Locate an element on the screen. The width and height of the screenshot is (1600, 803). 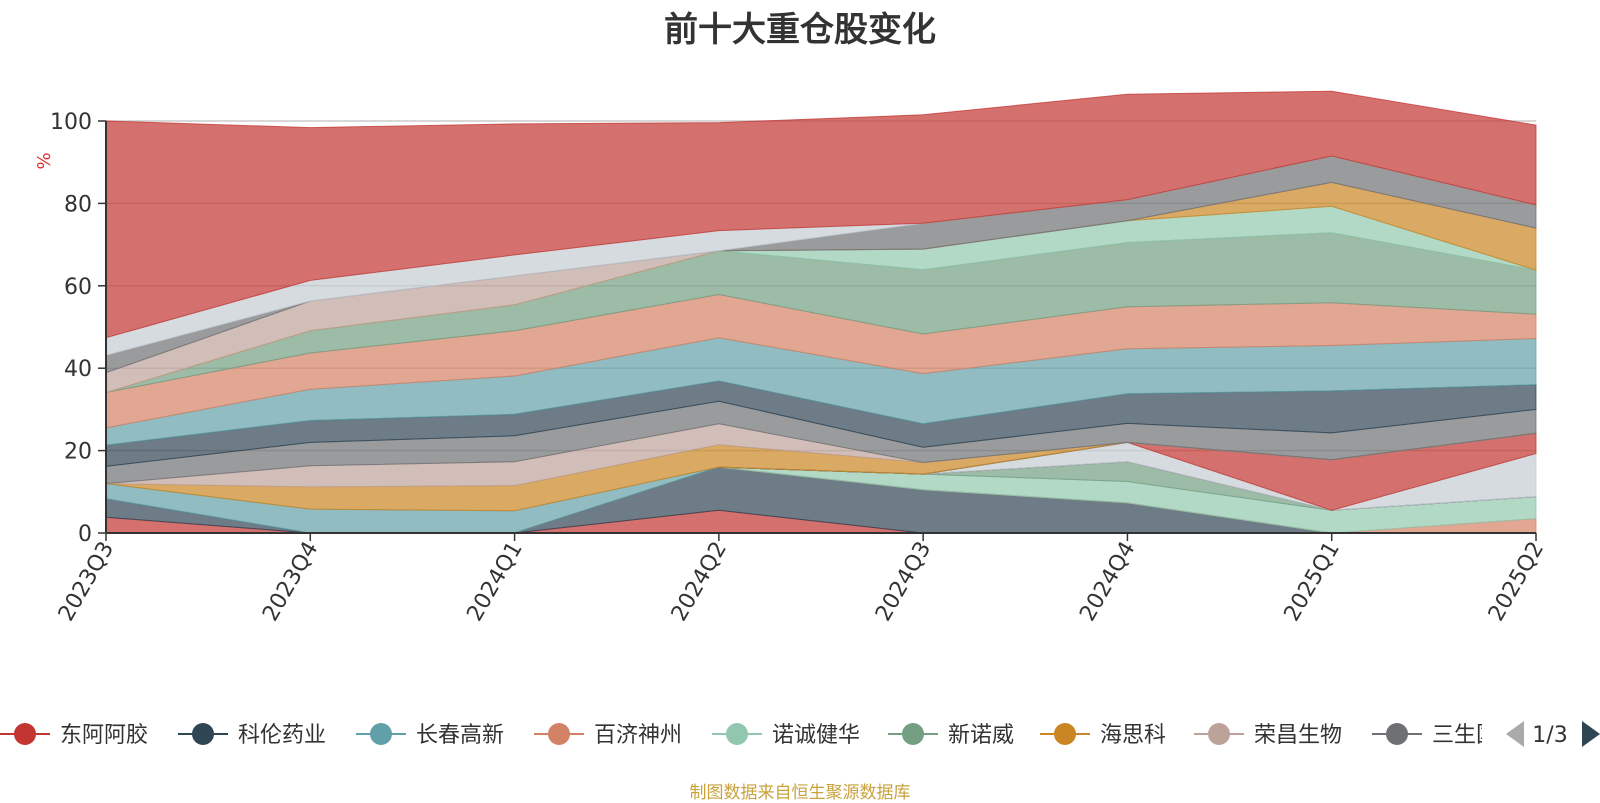
y-tick-label: 100 is located at coordinates (71, 122).